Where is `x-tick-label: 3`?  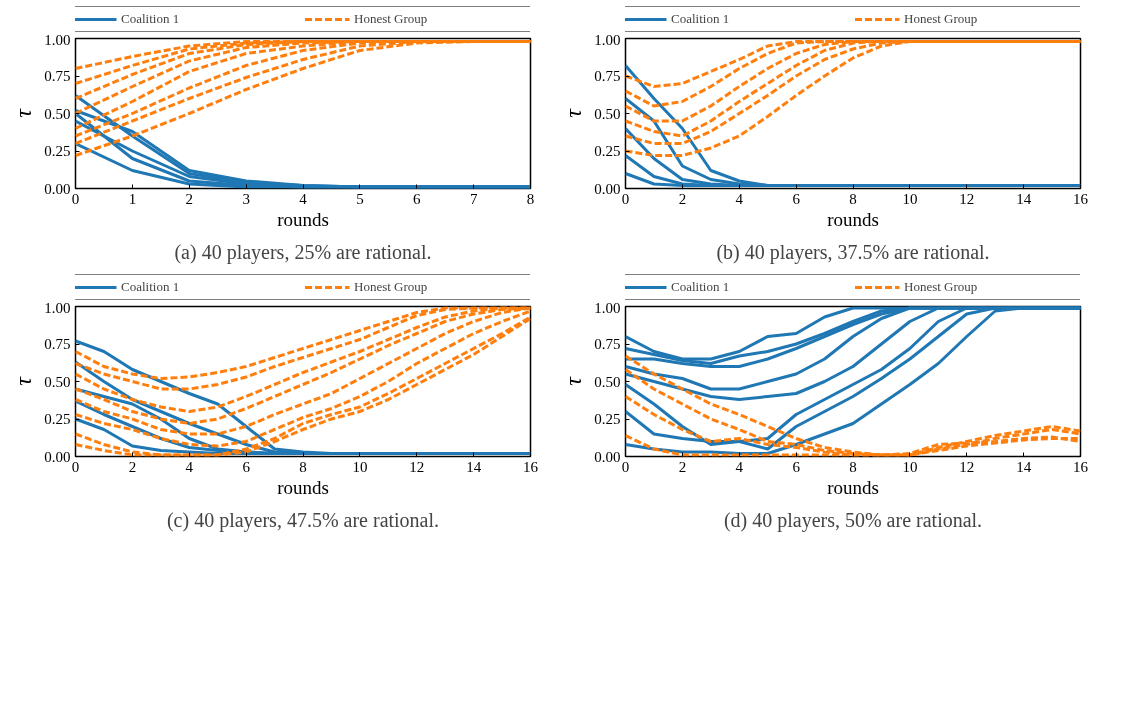 x-tick-label: 3 is located at coordinates (246, 198).